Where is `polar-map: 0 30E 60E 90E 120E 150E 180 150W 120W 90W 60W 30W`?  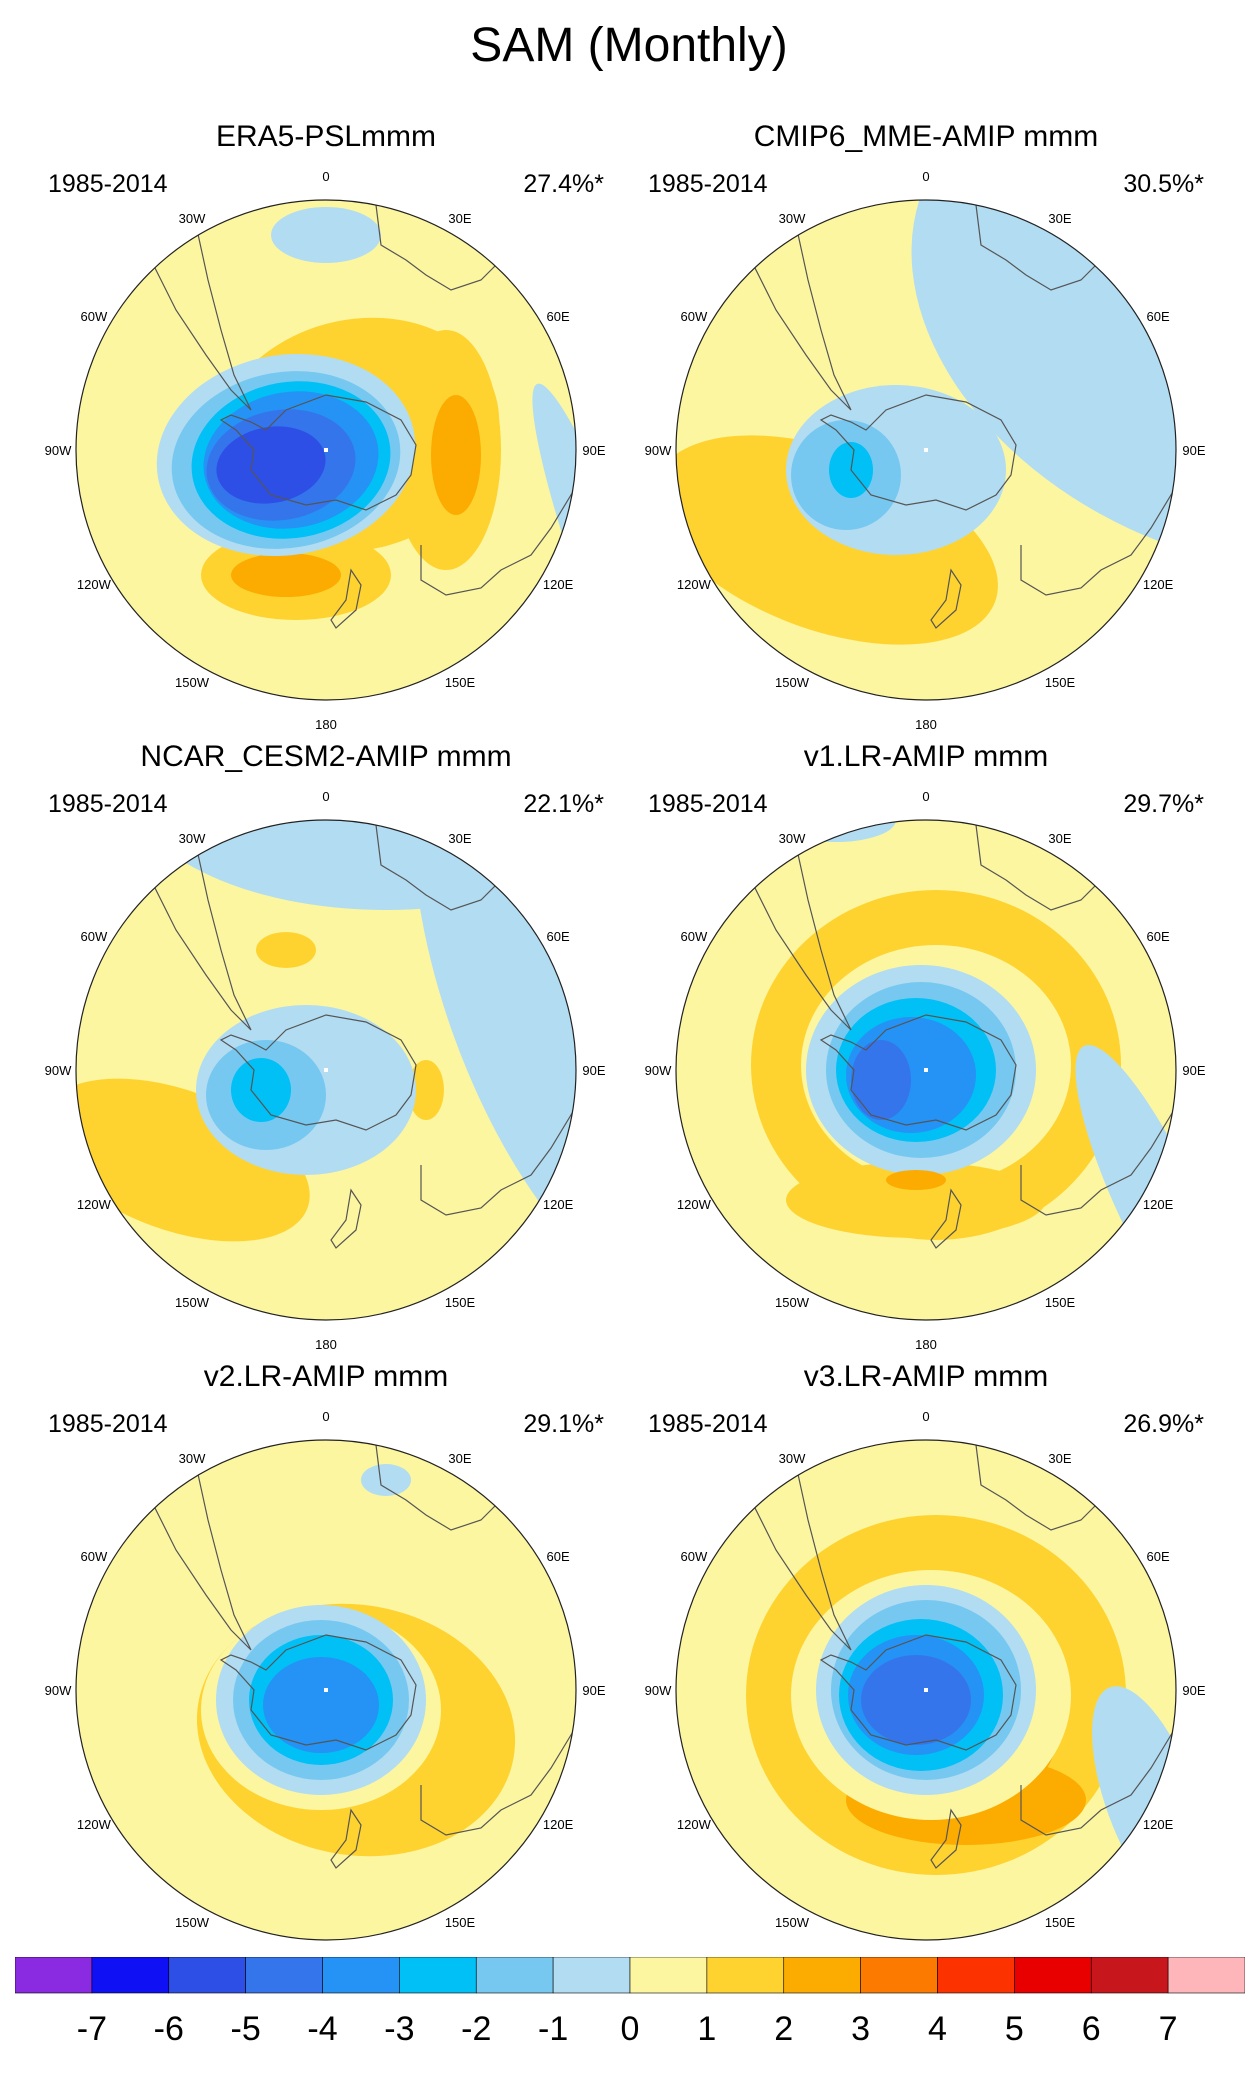
polar-map: 0 30E 60E 90E 120E 150E 180 150W 120W 90W 60W 30W is located at coordinates (925, 450).